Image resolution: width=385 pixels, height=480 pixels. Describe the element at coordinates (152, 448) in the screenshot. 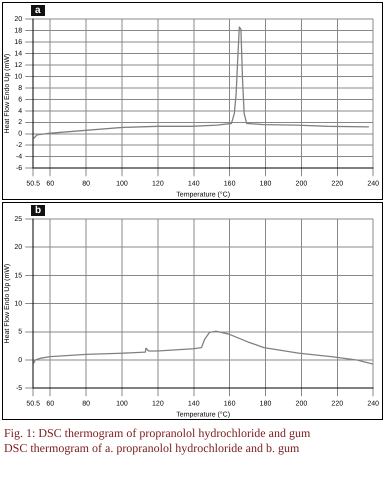

I see `text: DSC thermogram of a. propranolol hydrochloride and b. gum` at that location.